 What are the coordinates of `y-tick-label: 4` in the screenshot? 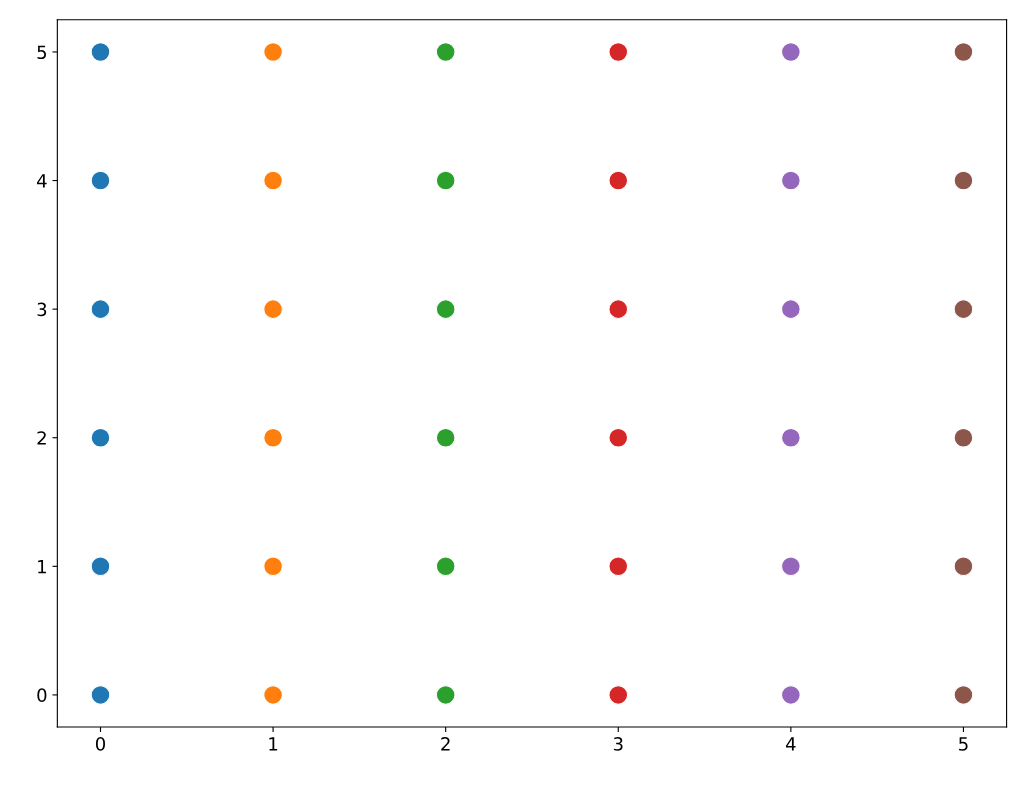 It's located at (42, 181).